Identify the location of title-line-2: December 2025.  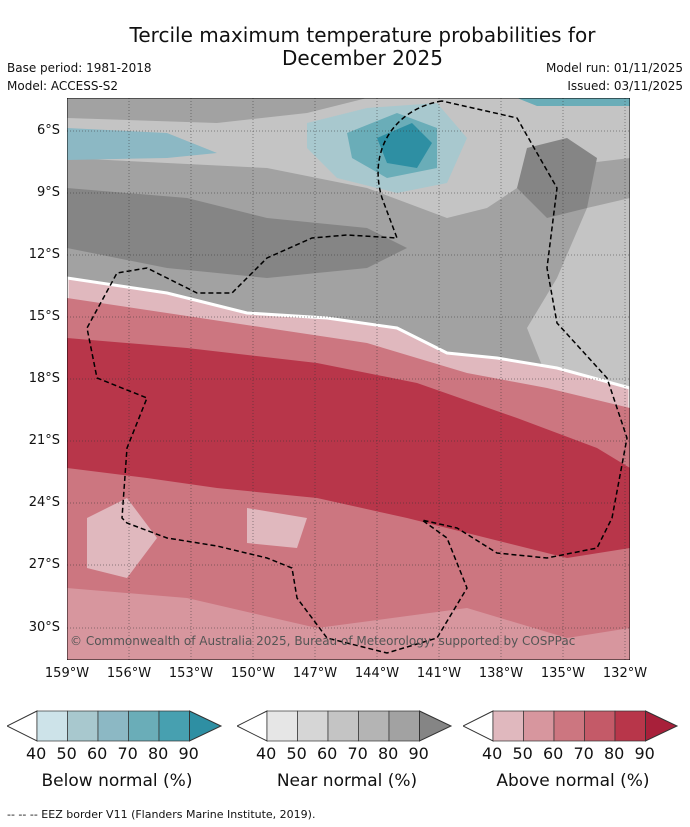
(362, 58).